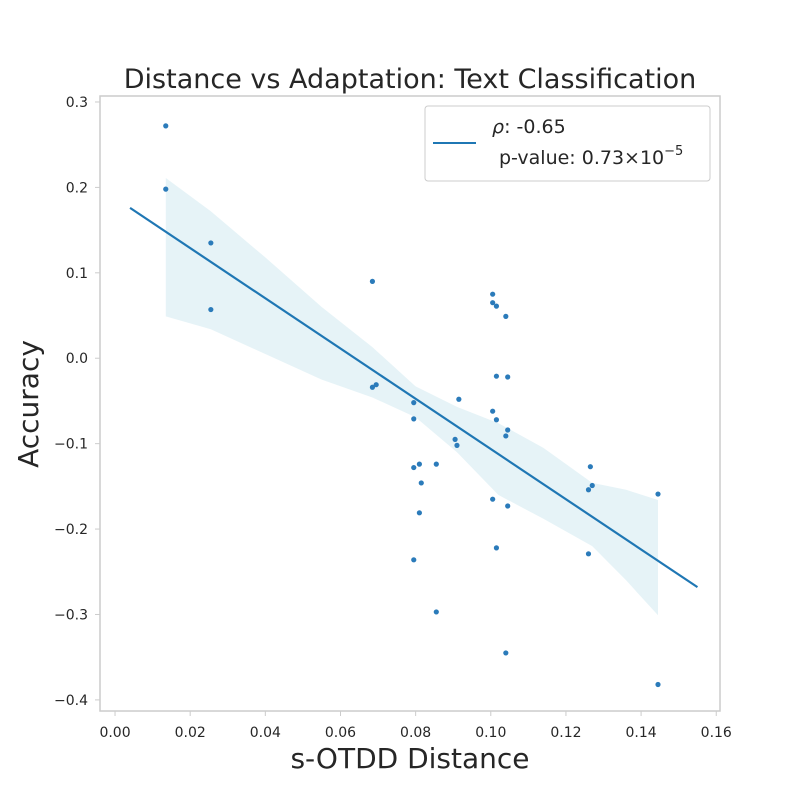 The width and height of the screenshot is (800, 800). Describe the element at coordinates (641, 733) in the screenshot. I see `x-tick-label: 0.14` at that location.